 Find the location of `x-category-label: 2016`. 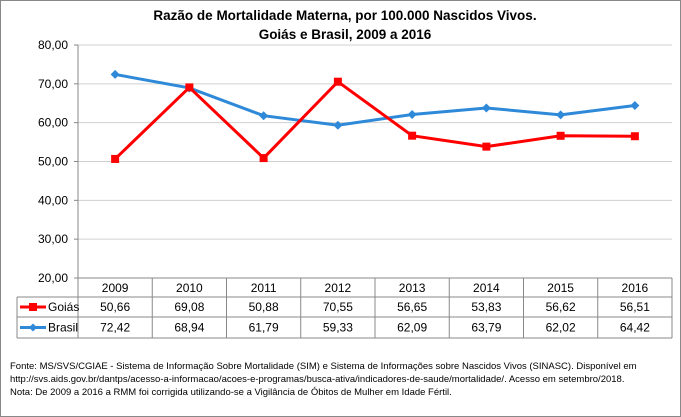

x-category-label: 2016 is located at coordinates (635, 288).